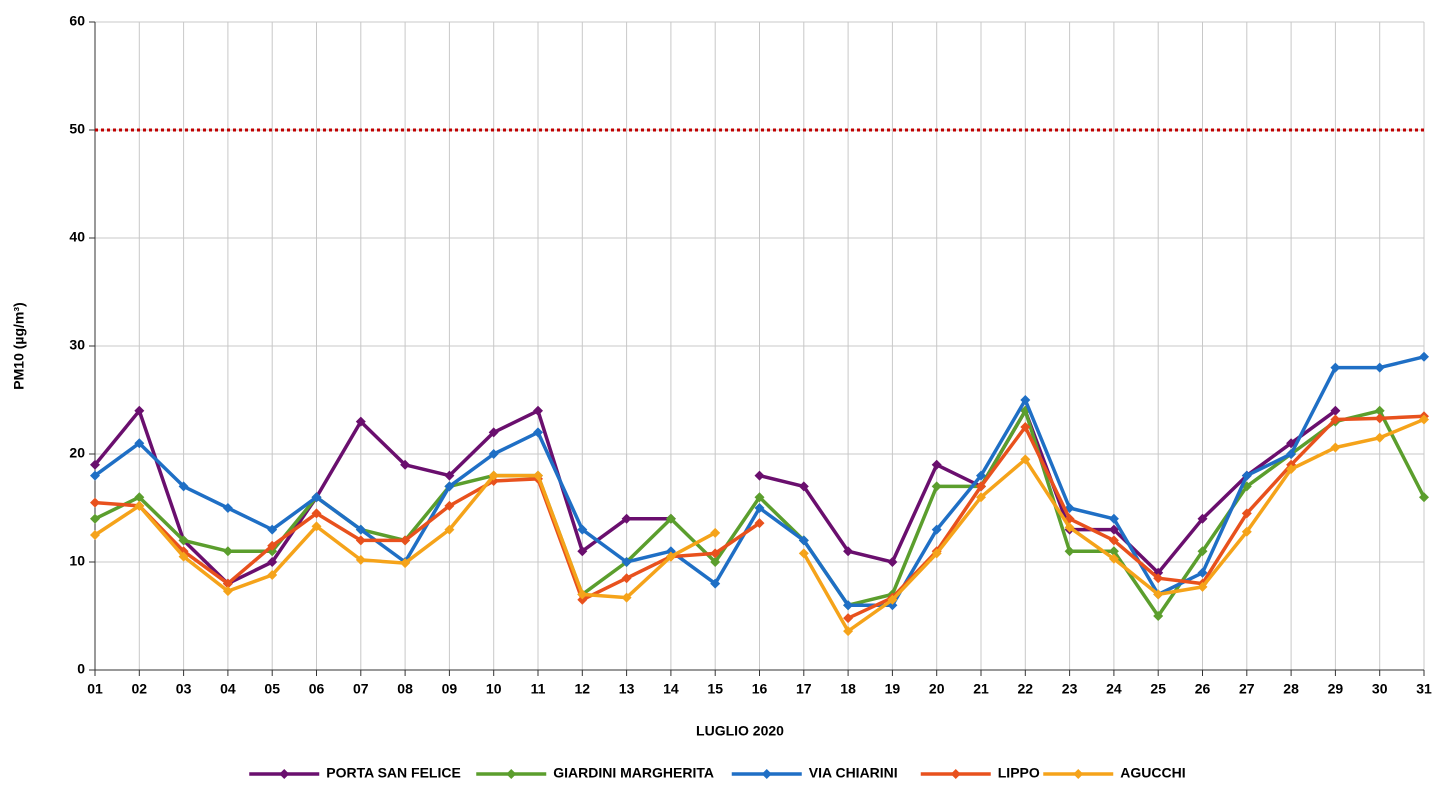 The width and height of the screenshot is (1434, 790). Describe the element at coordinates (848, 689) in the screenshot. I see `x-tick-label: 18` at that location.